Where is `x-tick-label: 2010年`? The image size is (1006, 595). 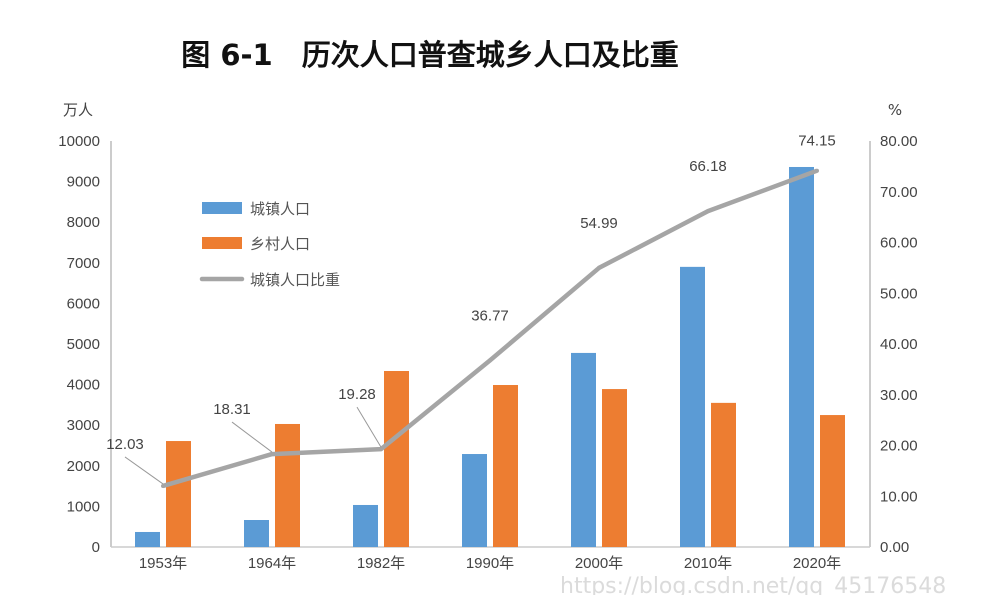 x-tick-label: 2010年 is located at coordinates (708, 563).